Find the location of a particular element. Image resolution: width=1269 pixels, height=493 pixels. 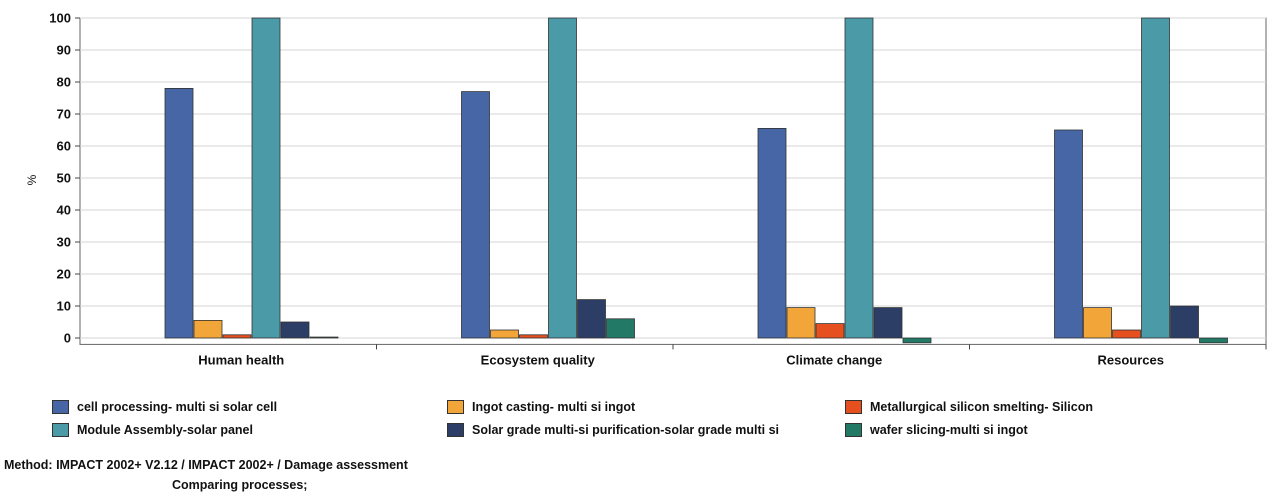

y-tick-label: 20 is located at coordinates (64, 274).